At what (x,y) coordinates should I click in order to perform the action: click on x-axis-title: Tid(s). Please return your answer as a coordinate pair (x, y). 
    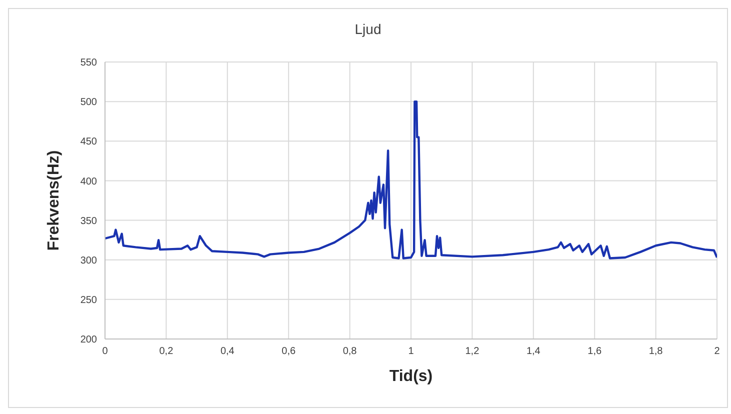
    Looking at the image, I should click on (411, 376).